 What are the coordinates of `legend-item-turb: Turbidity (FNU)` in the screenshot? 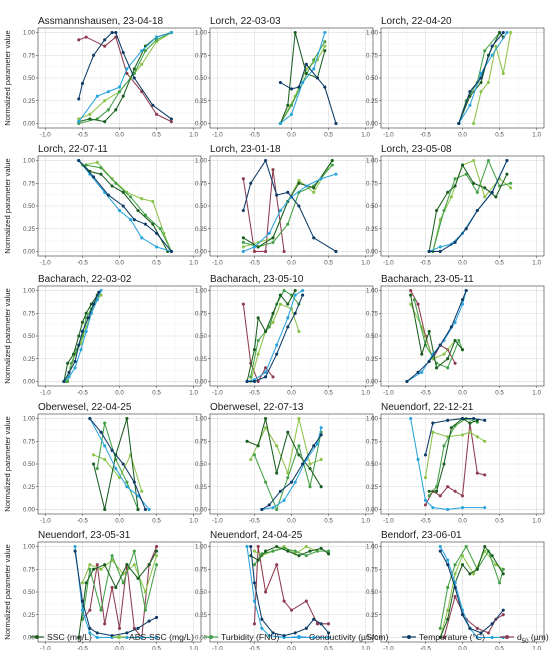 It's located at (242, 637).